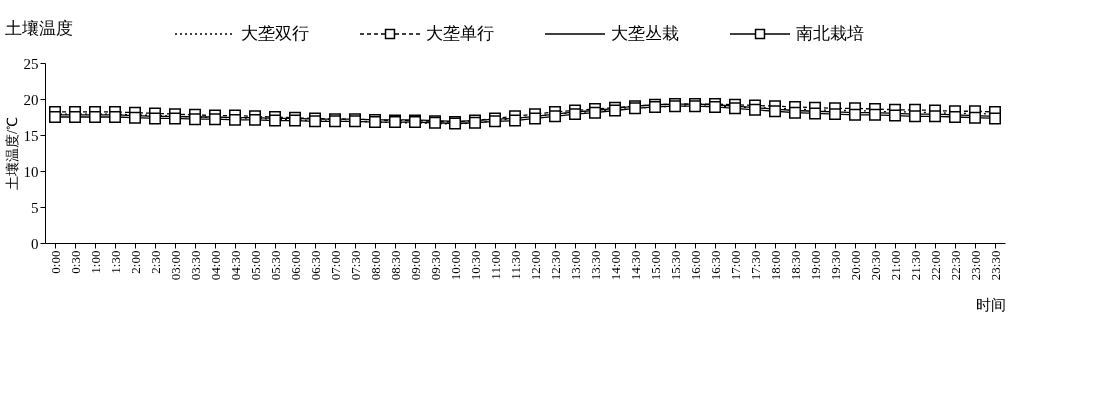 Image resolution: width=1114 pixels, height=408 pixels. I want to click on x-tick-label: 1:00, so click(95, 262).